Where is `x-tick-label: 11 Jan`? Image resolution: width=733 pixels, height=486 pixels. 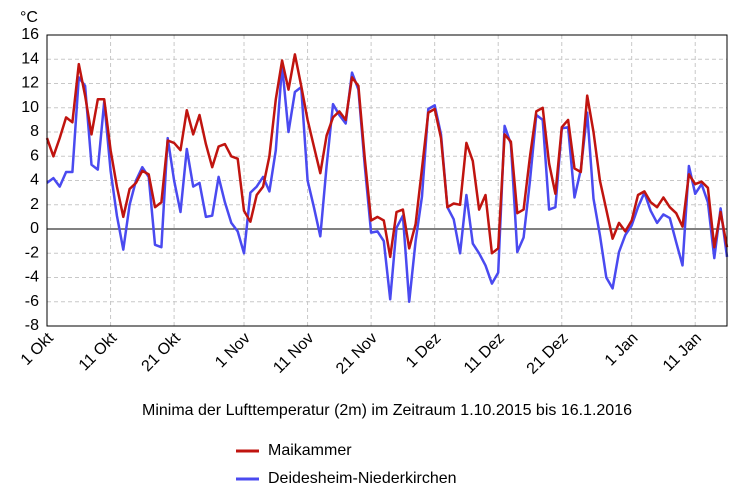 x-tick-label: 11 Jan is located at coordinates (682, 352).